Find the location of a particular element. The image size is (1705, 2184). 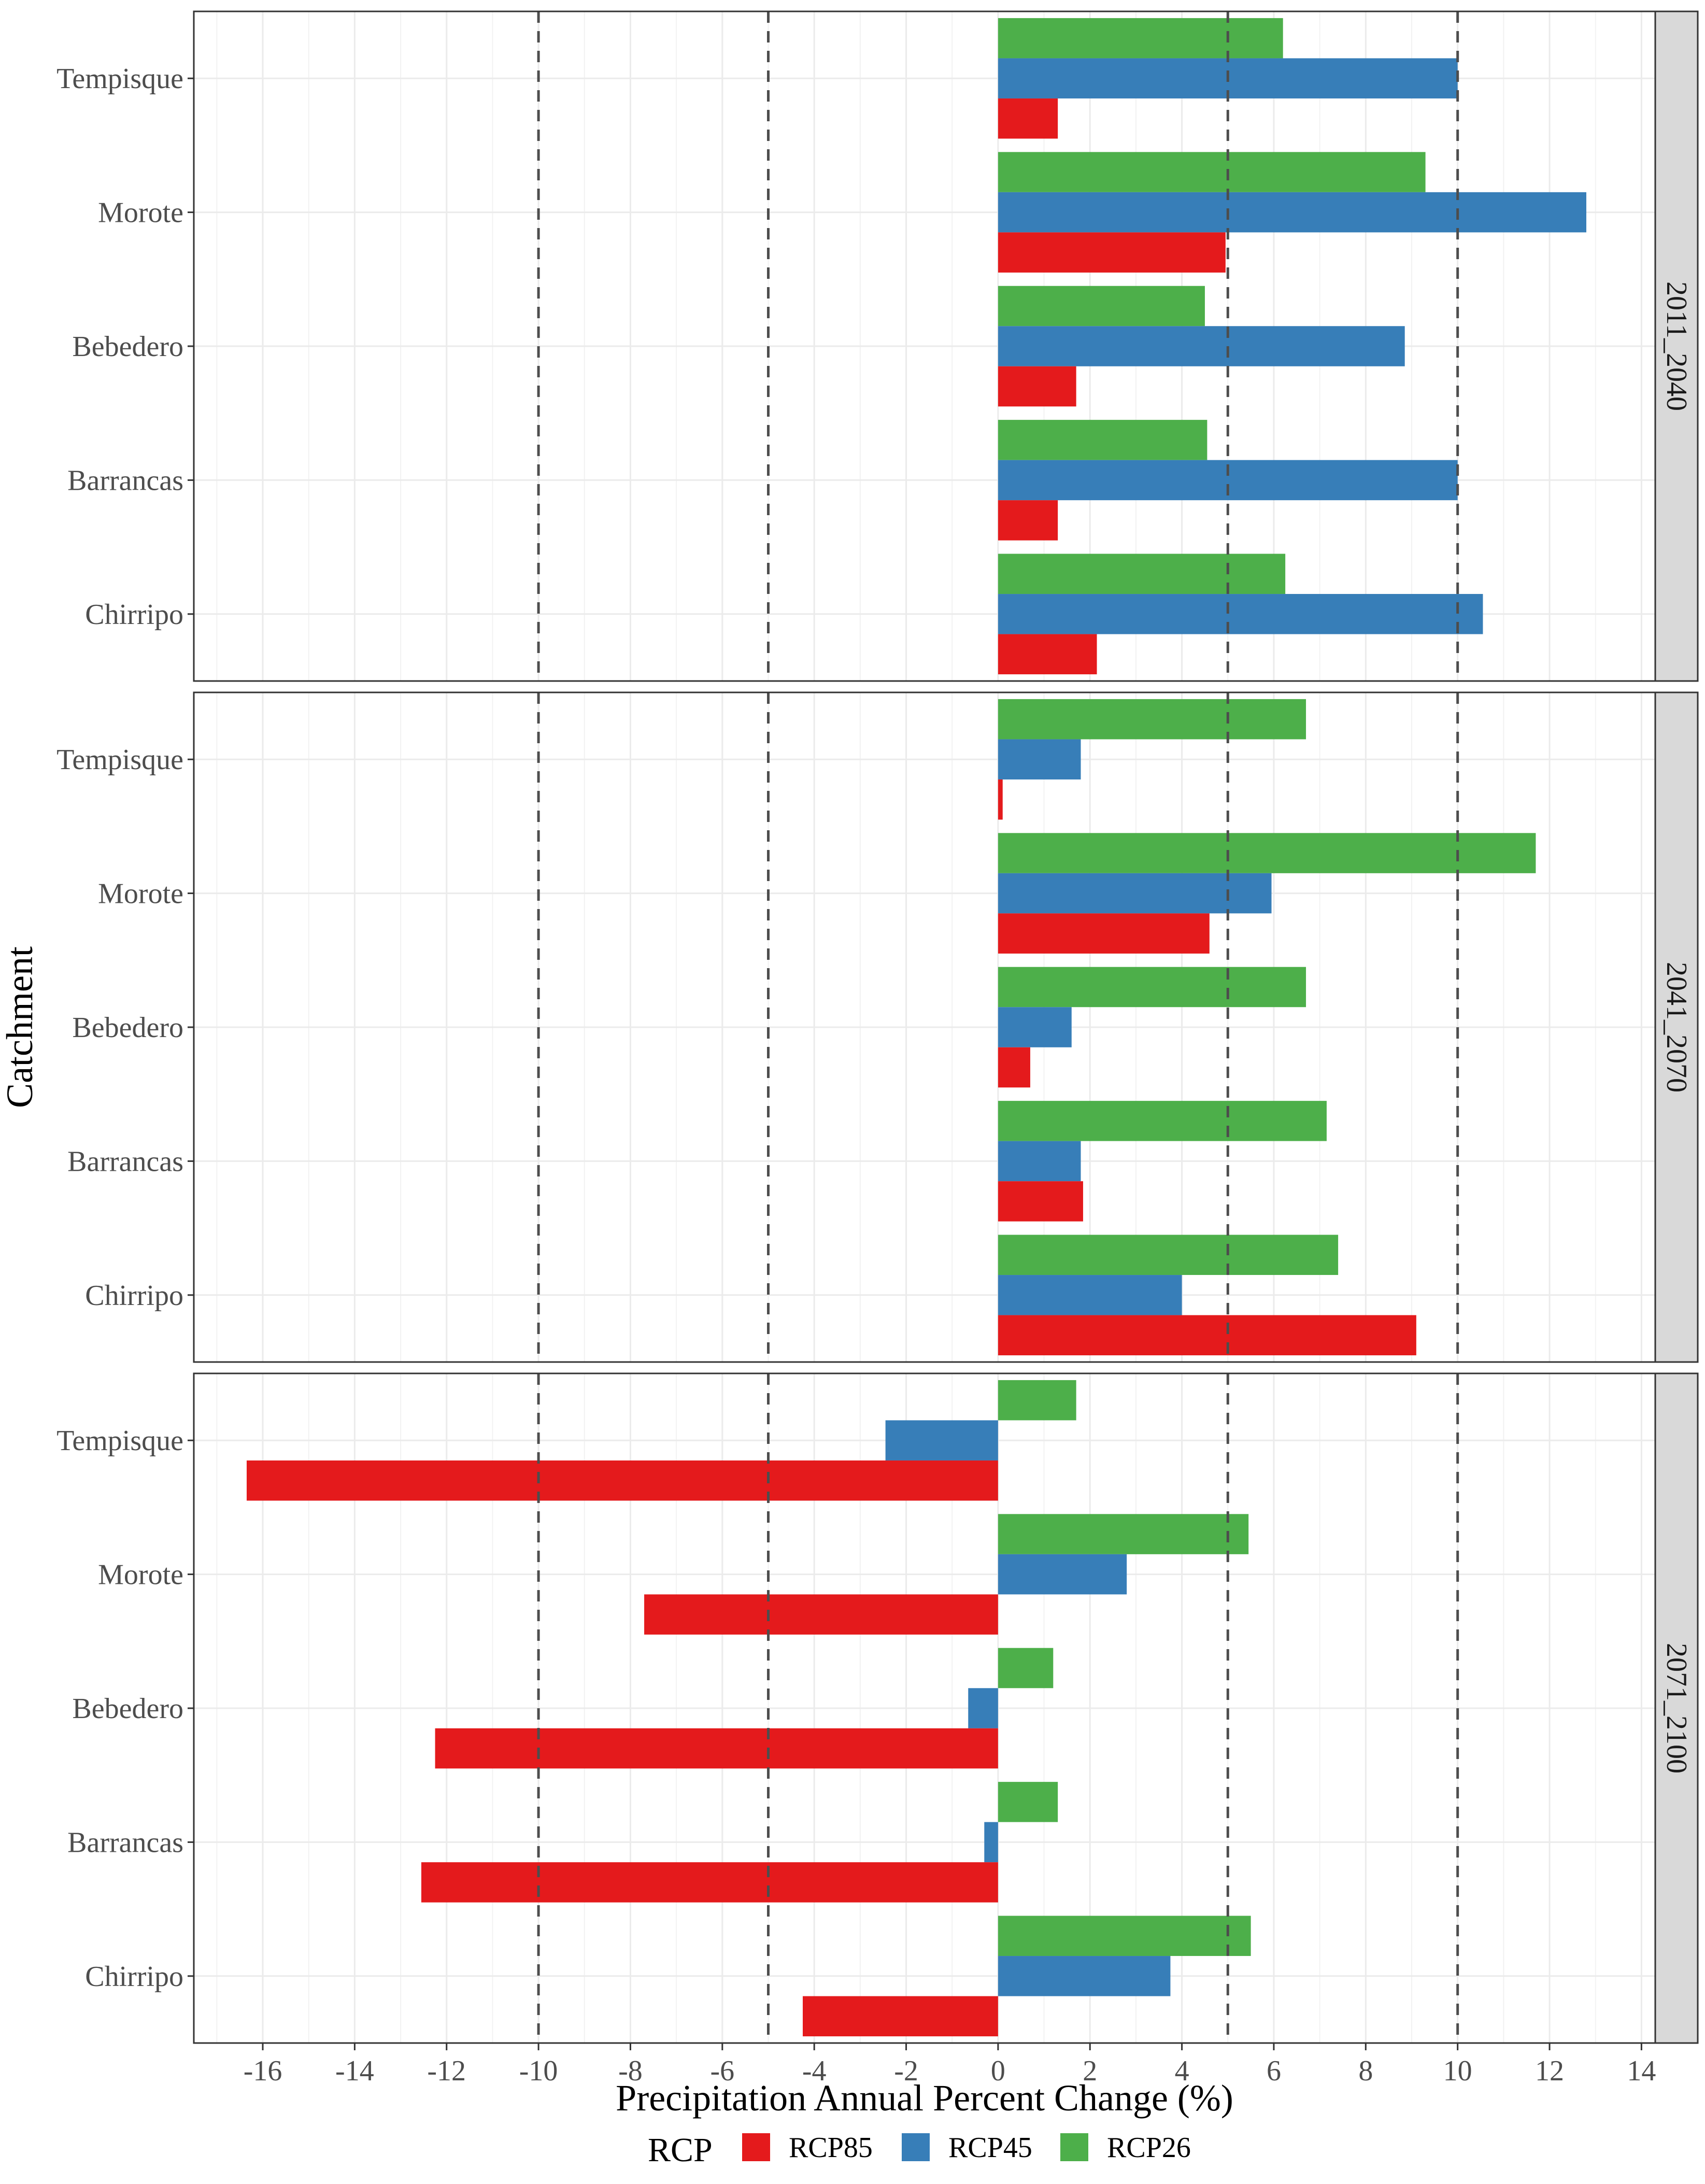

facet-strip-label: 2071_2100 is located at coordinates (1676, 1708).